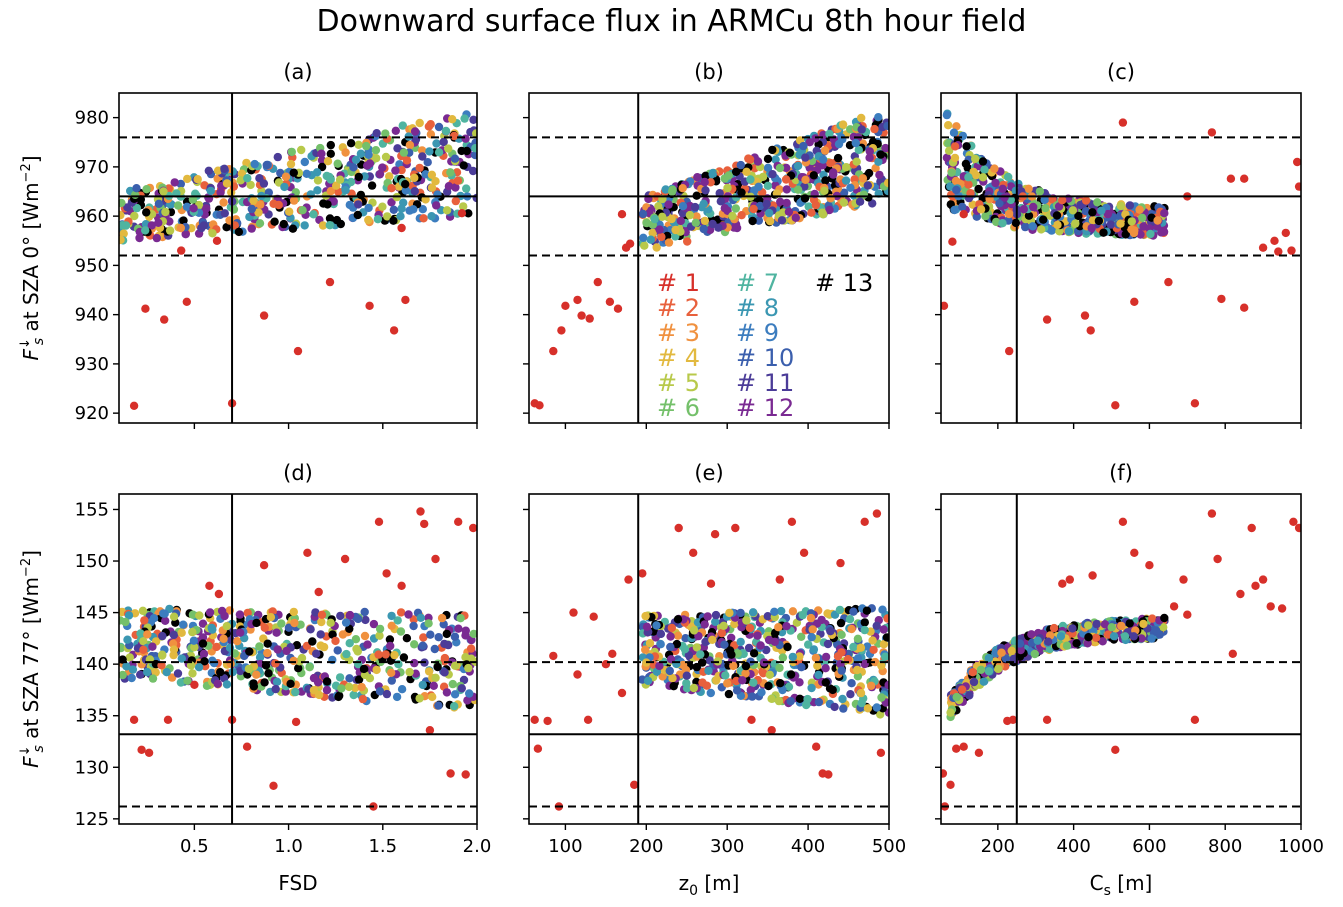  What do you see at coordinates (709, 258) in the screenshot?
I see `axes-frame` at bounding box center [709, 258].